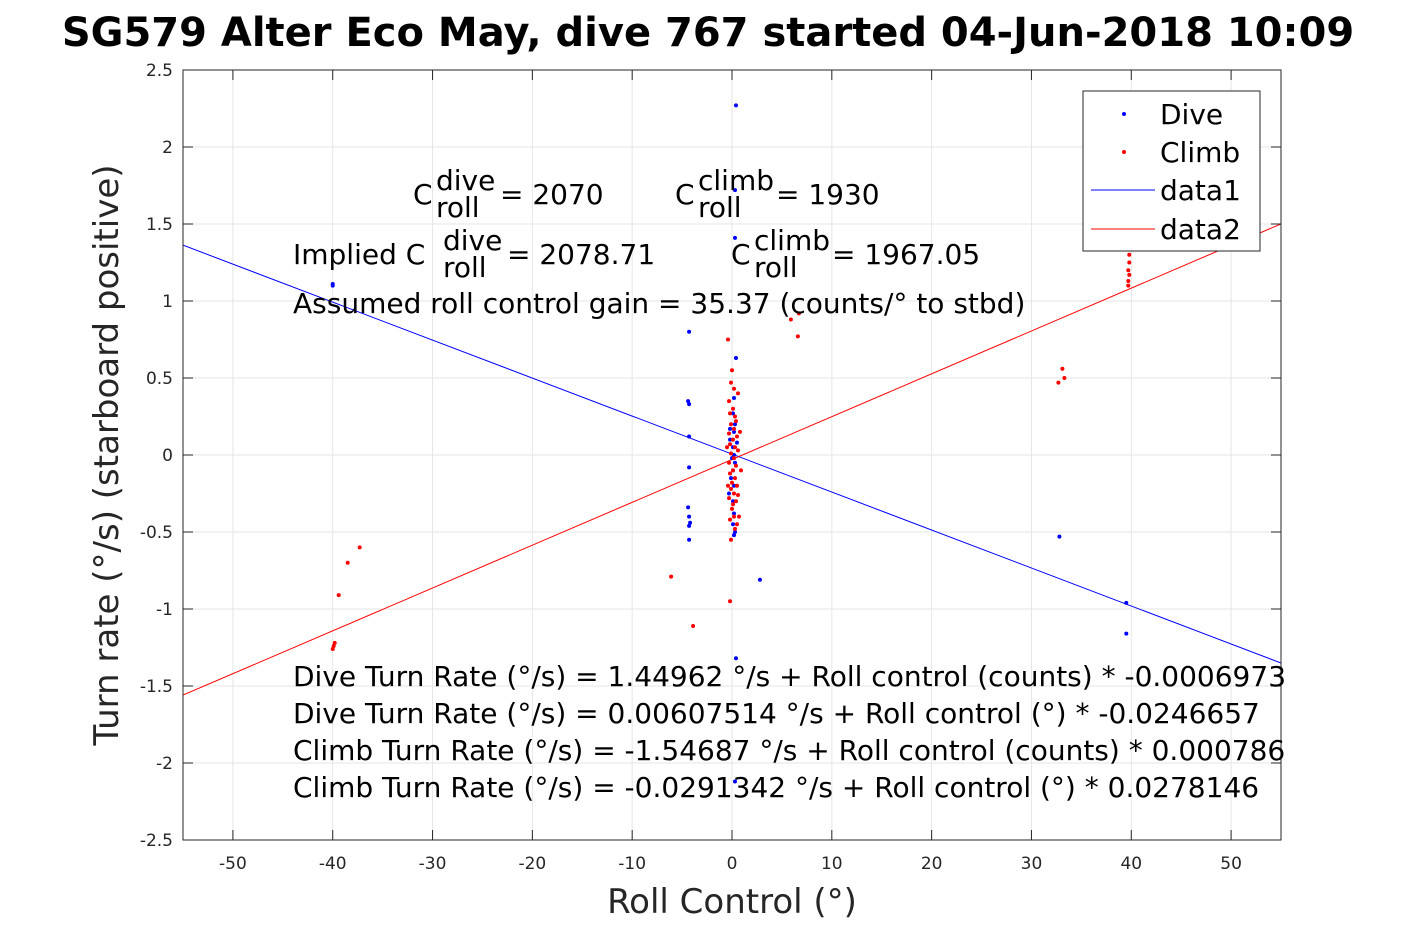 The width and height of the screenshot is (1417, 945). Describe the element at coordinates (333, 864) in the screenshot. I see `x-tick-label: -40` at that location.